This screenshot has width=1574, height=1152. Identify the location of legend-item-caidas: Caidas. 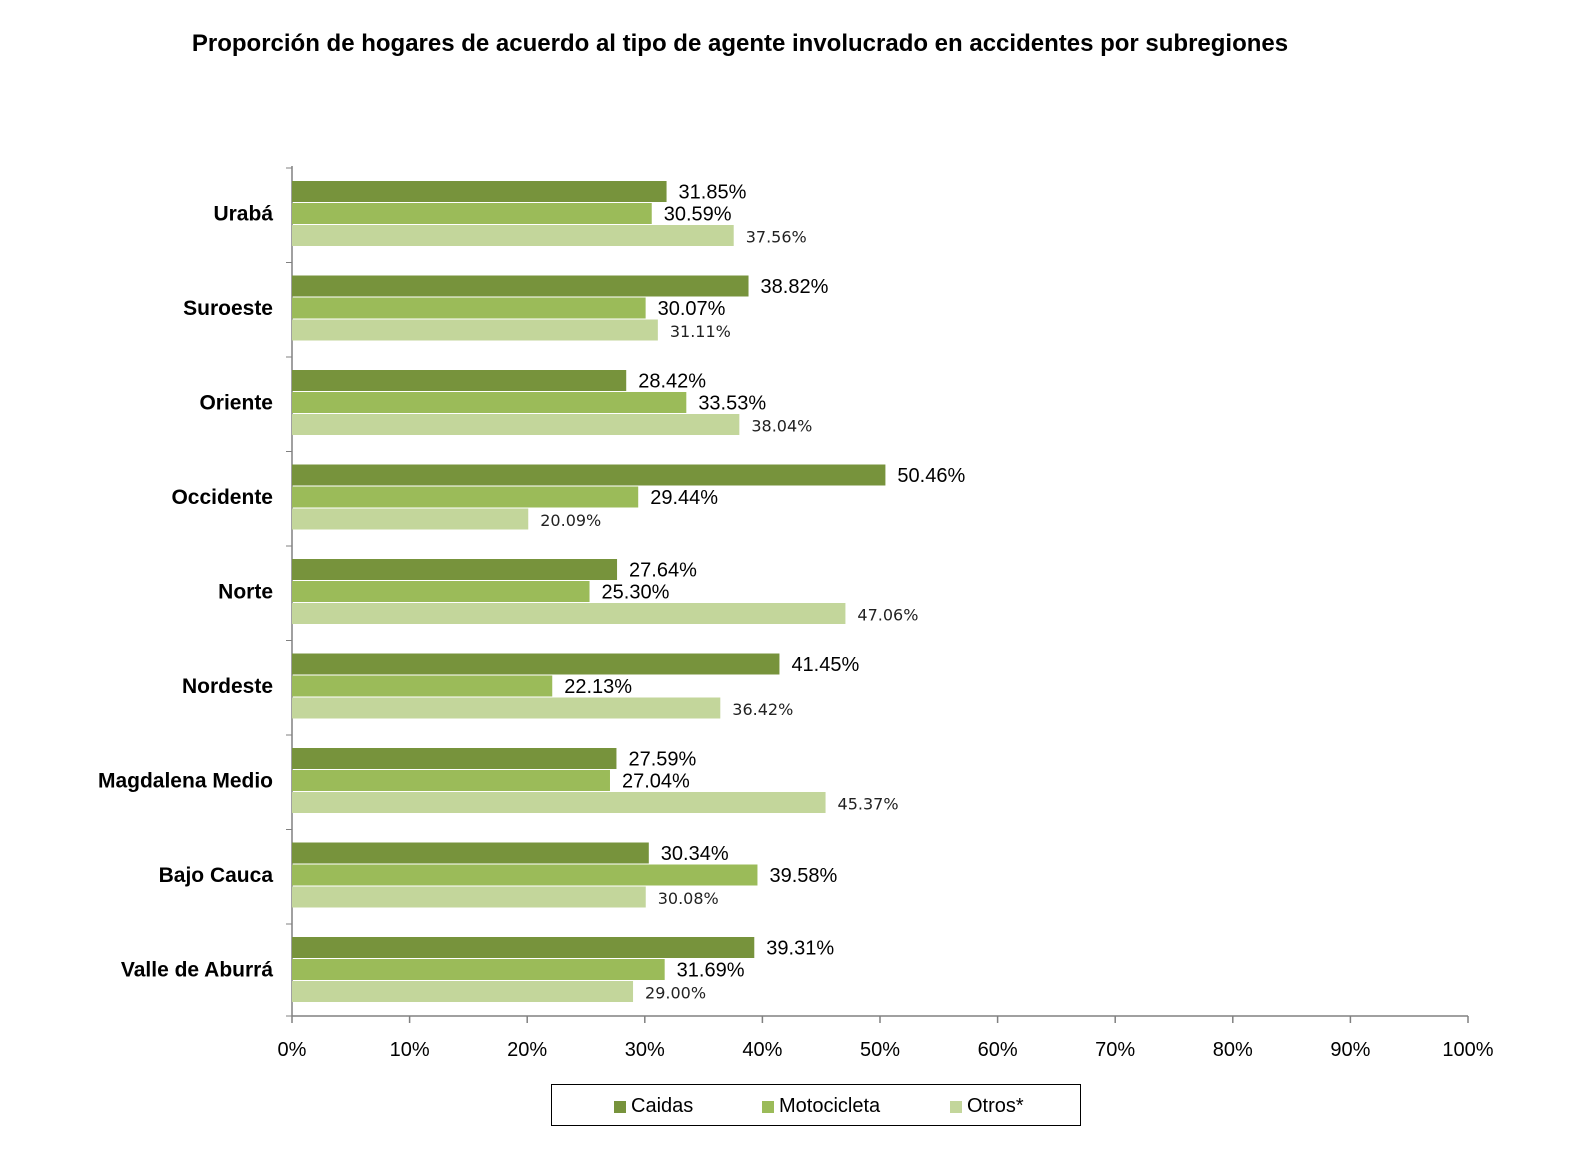
(653, 1106).